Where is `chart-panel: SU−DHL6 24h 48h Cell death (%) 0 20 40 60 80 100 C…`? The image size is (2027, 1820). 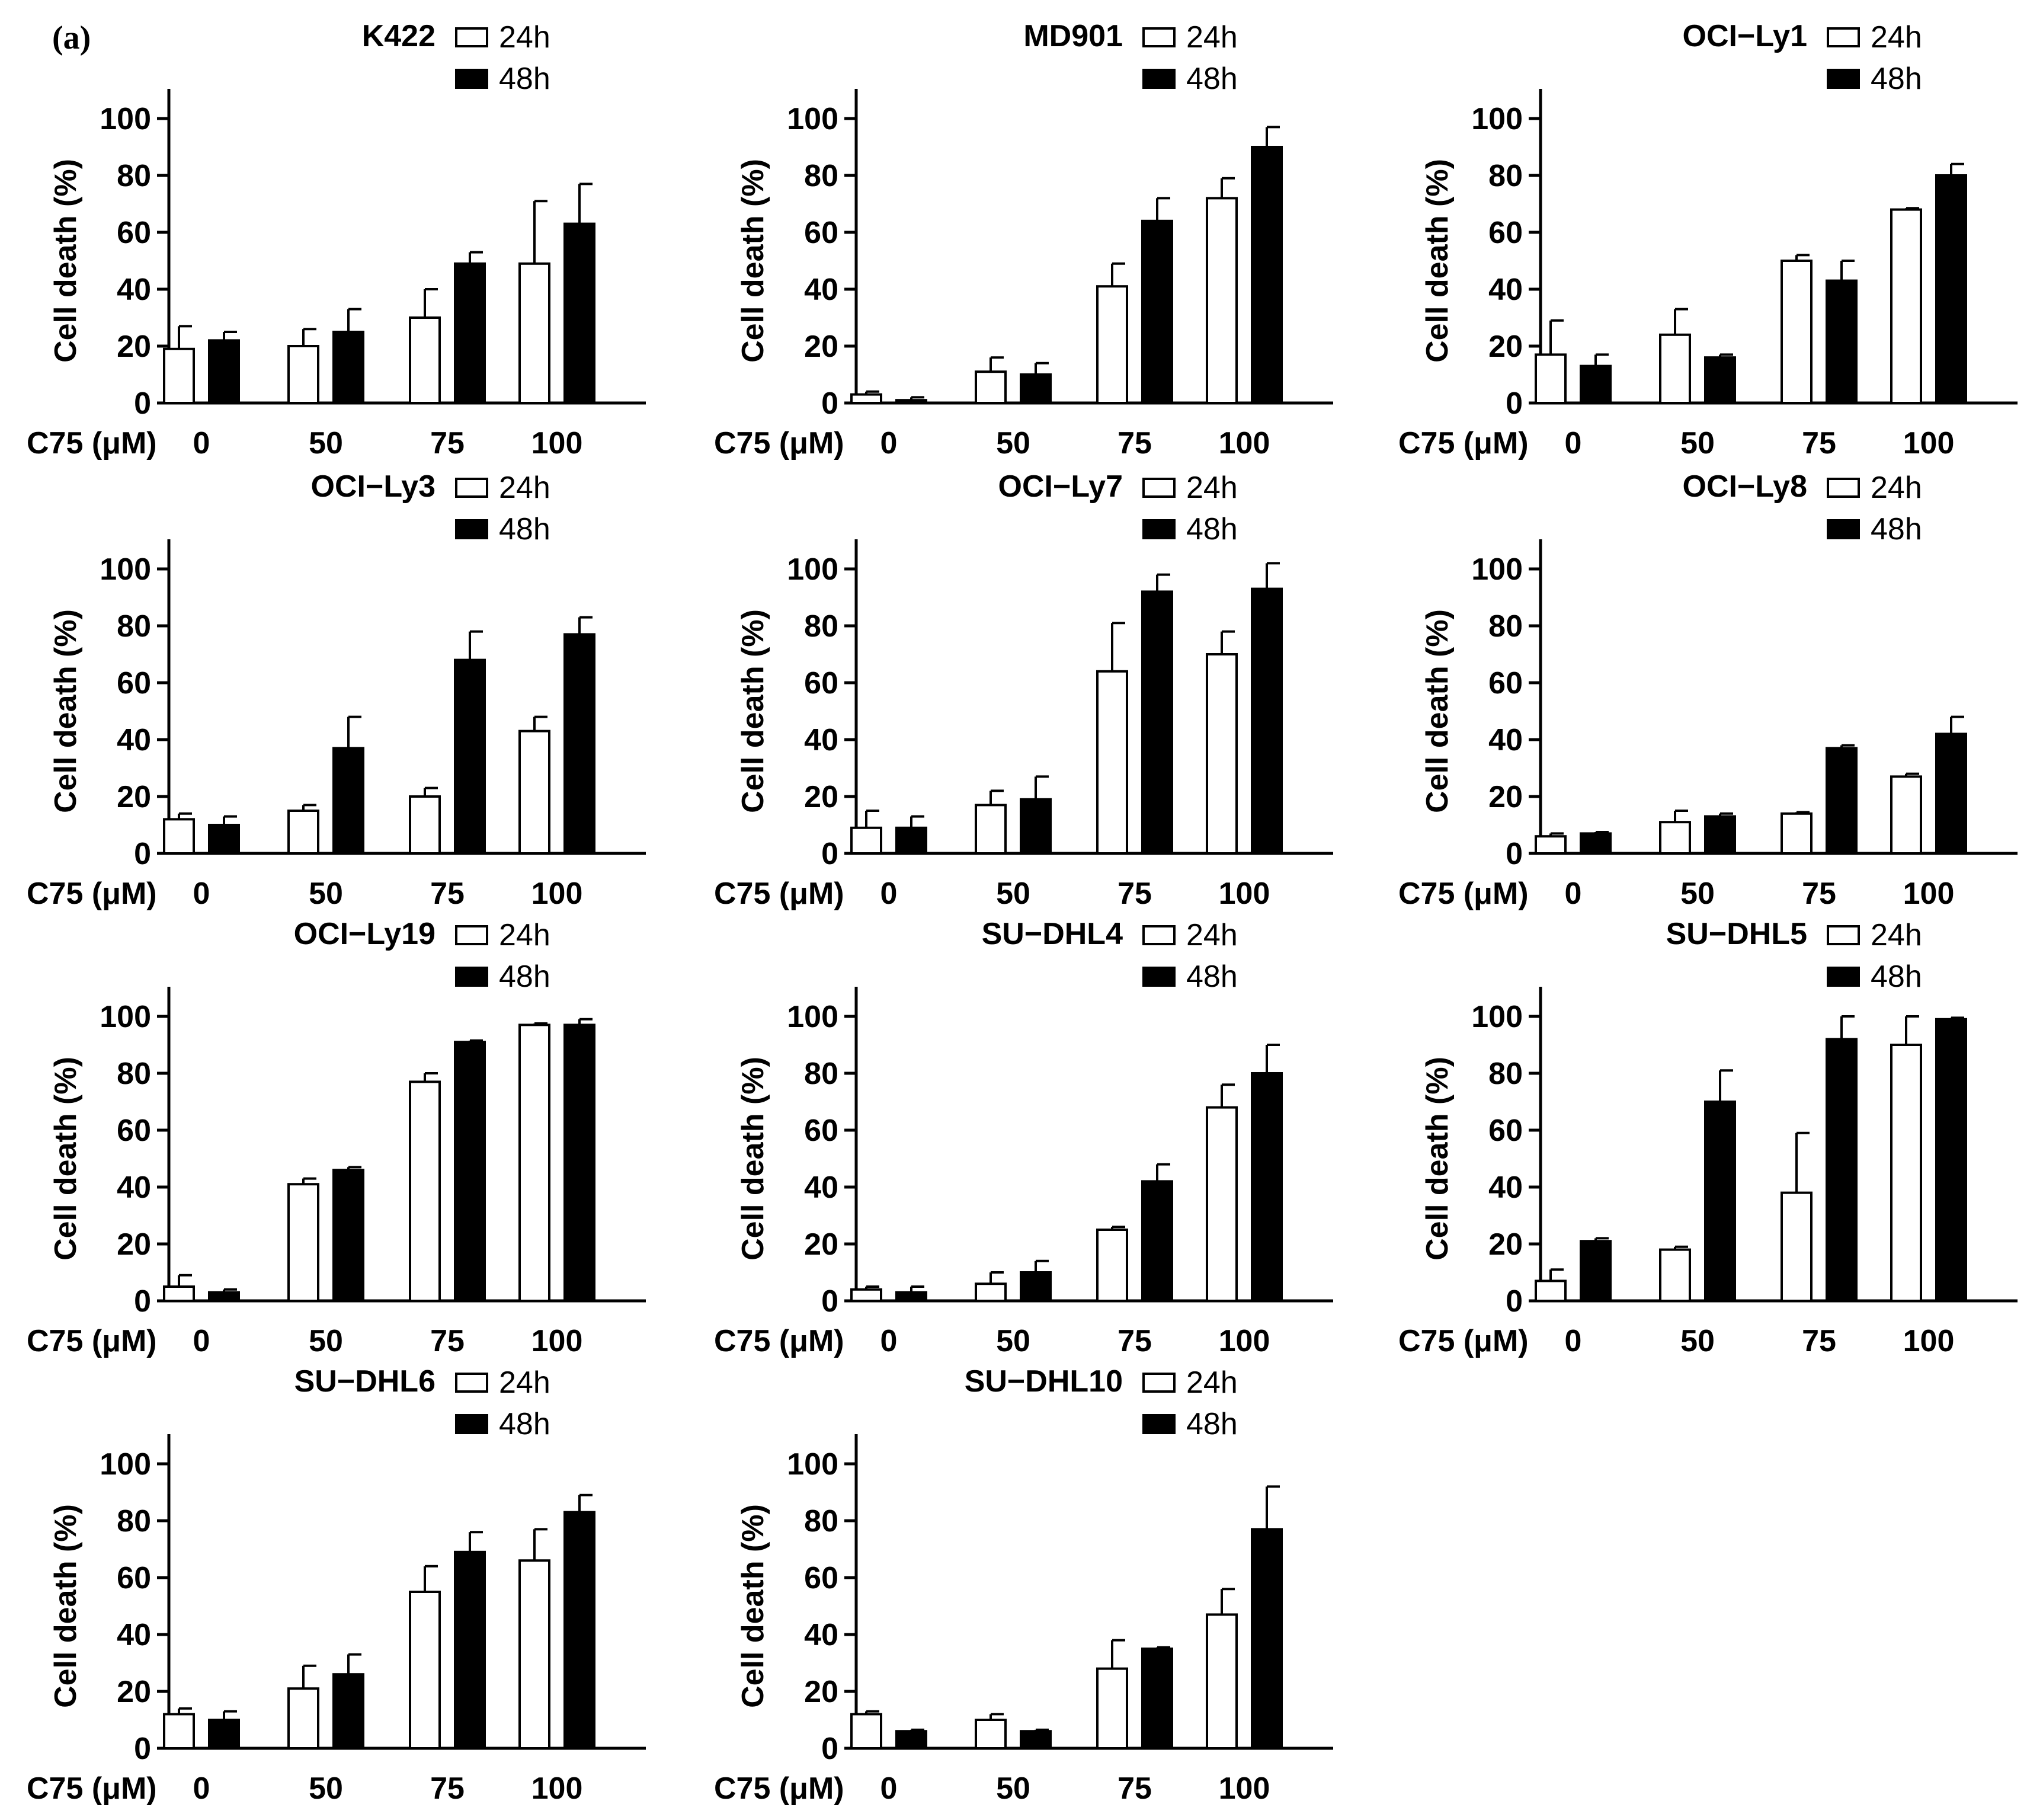 chart-panel: SU−DHL6 24h 48h Cell death (%) 0 20 40 60 80 100 C… is located at coordinates (336, 1585).